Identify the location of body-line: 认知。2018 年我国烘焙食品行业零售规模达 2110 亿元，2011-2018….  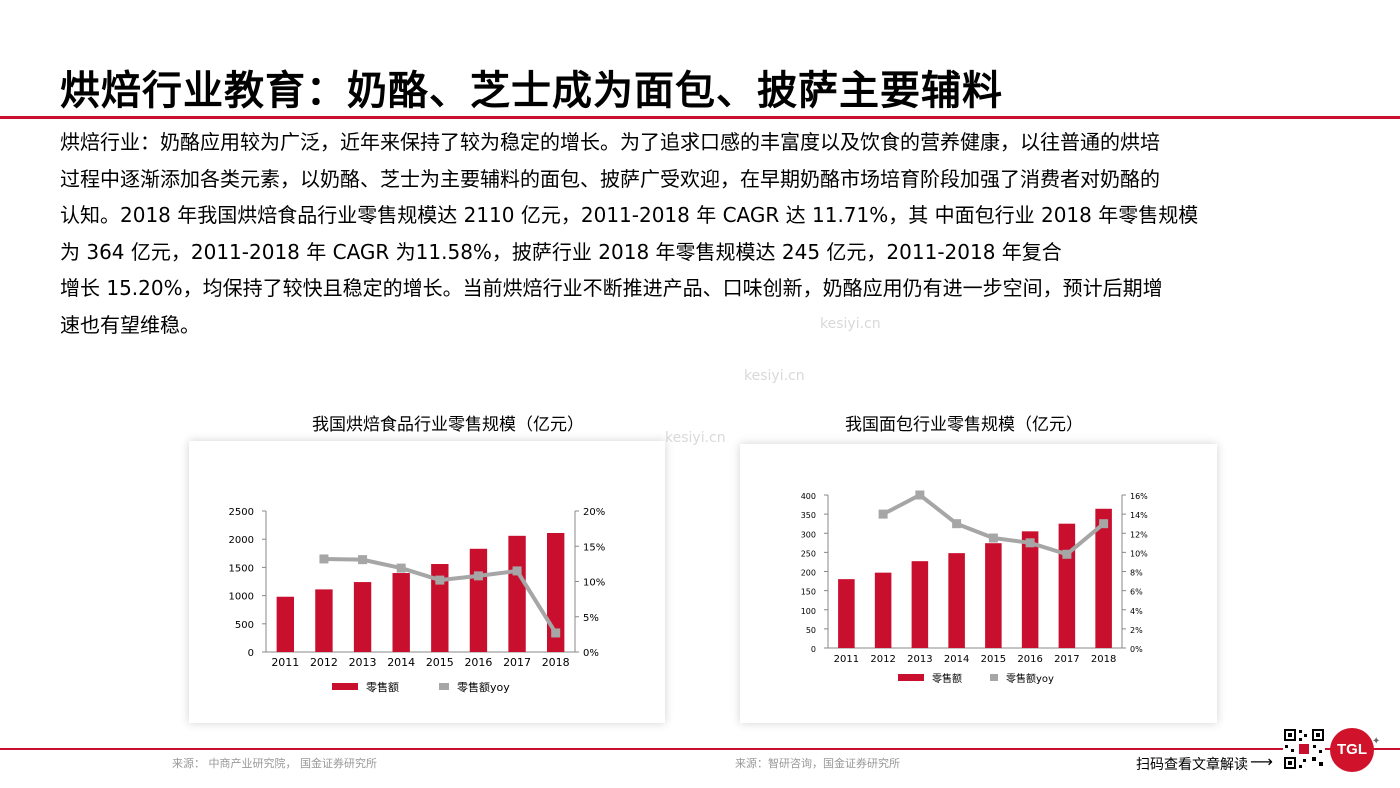
(629, 215).